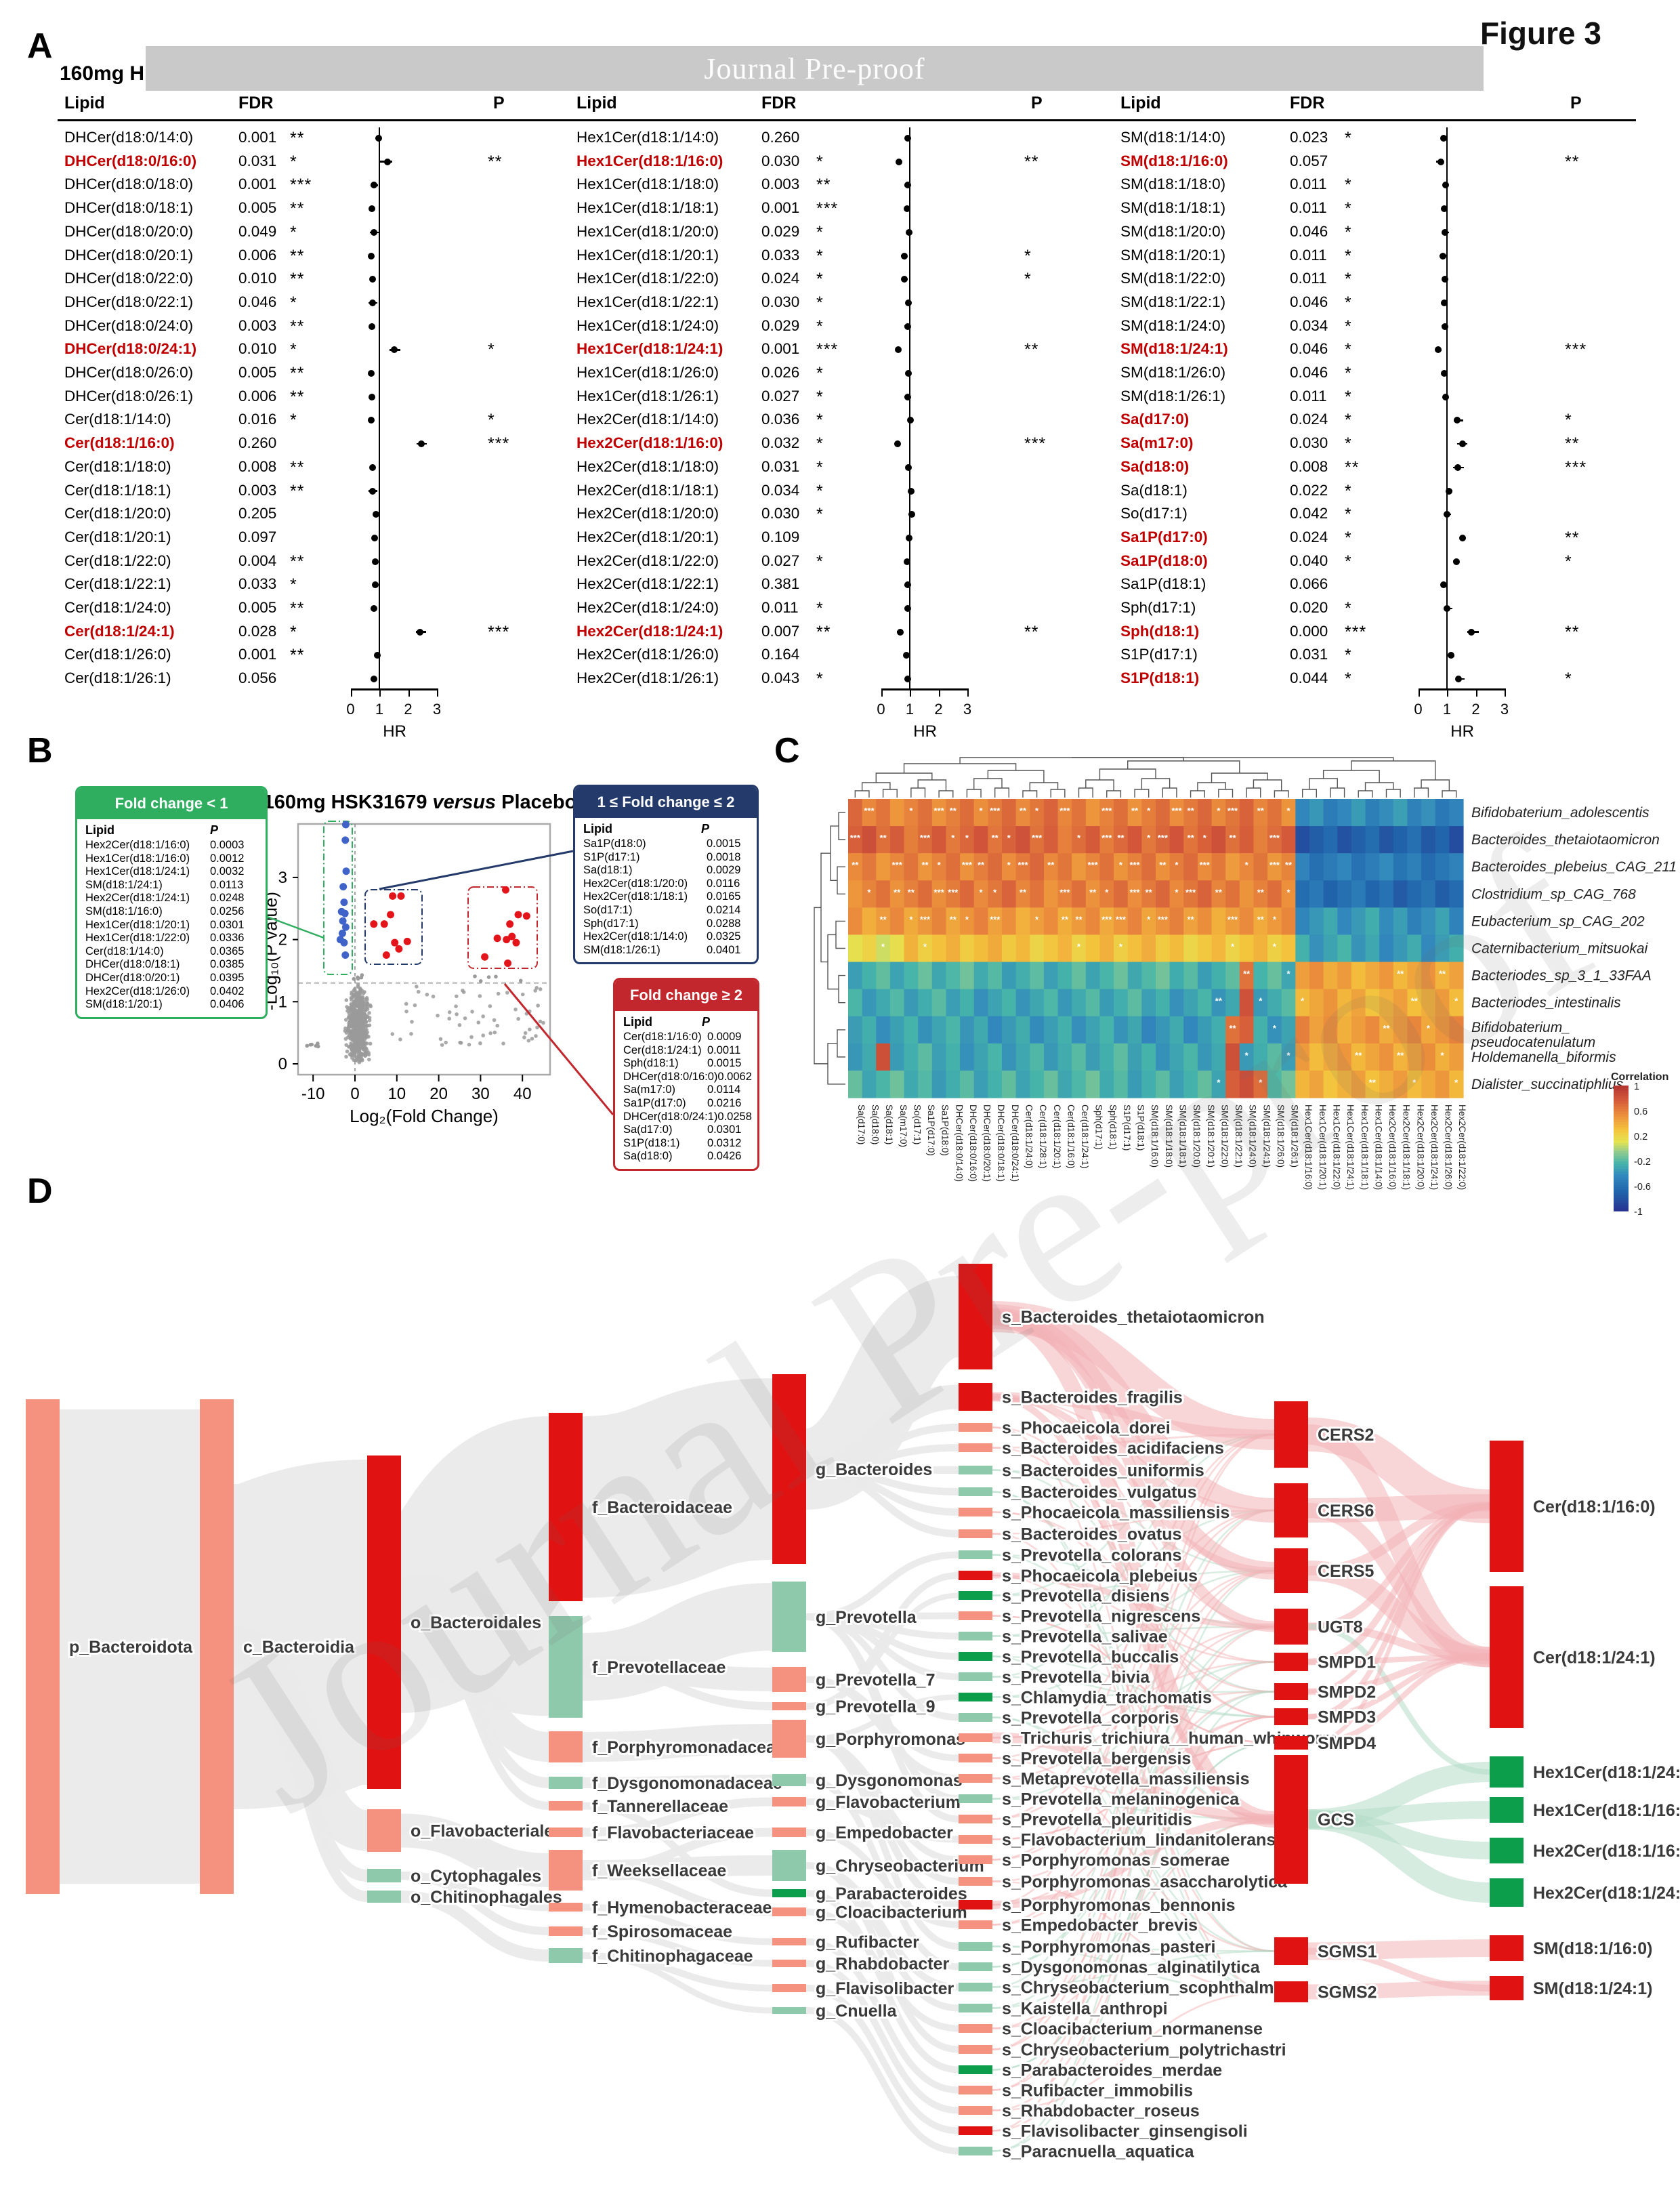 The height and width of the screenshot is (2209, 1680). Describe the element at coordinates (117, 584) in the screenshot. I see `forest-lipid-label: Cer(d18:1/22:1)` at that location.